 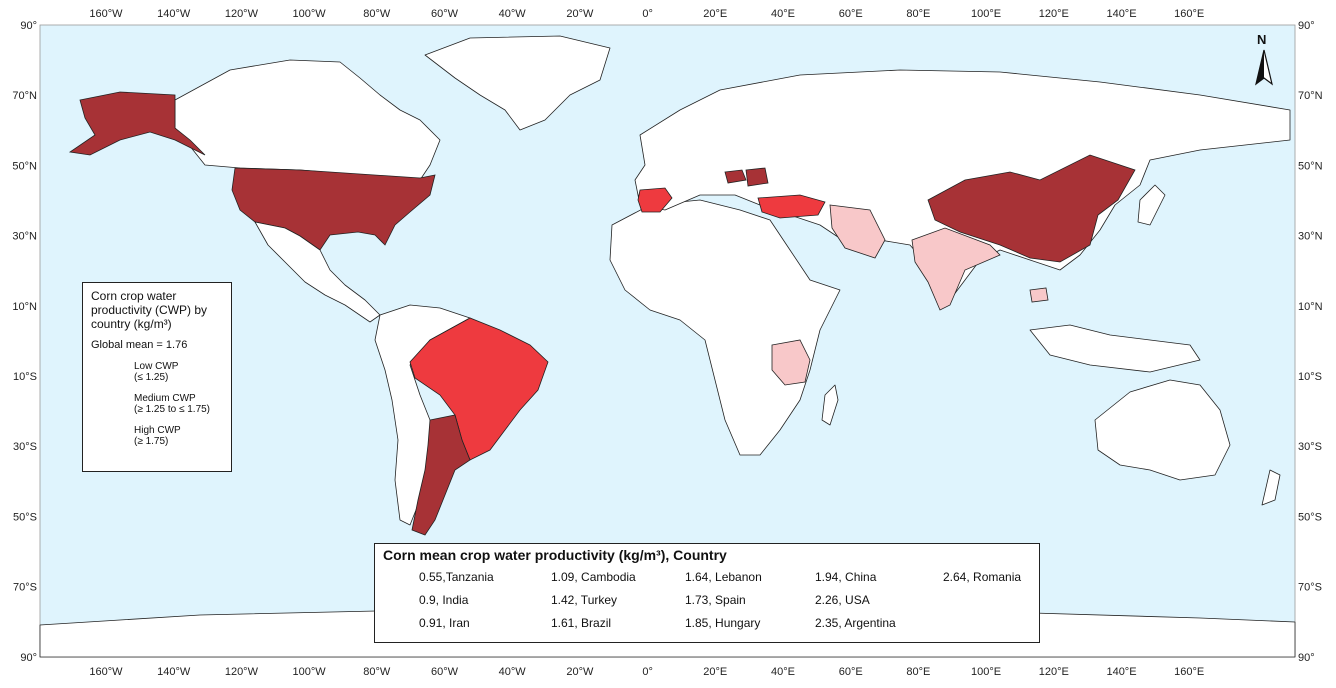 I want to click on table-entry: 1.42, Turkey, so click(x=565, y=600).